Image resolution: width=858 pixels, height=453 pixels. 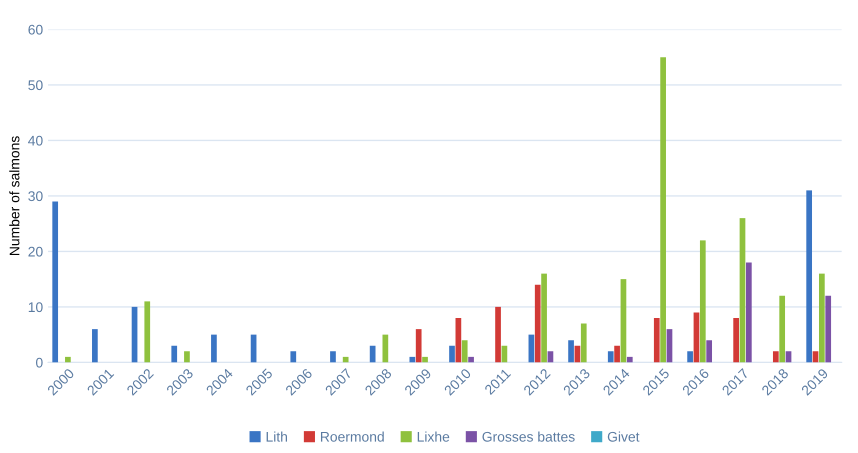 What do you see at coordinates (35, 196) in the screenshot?
I see `y-tick-label: 30` at bounding box center [35, 196].